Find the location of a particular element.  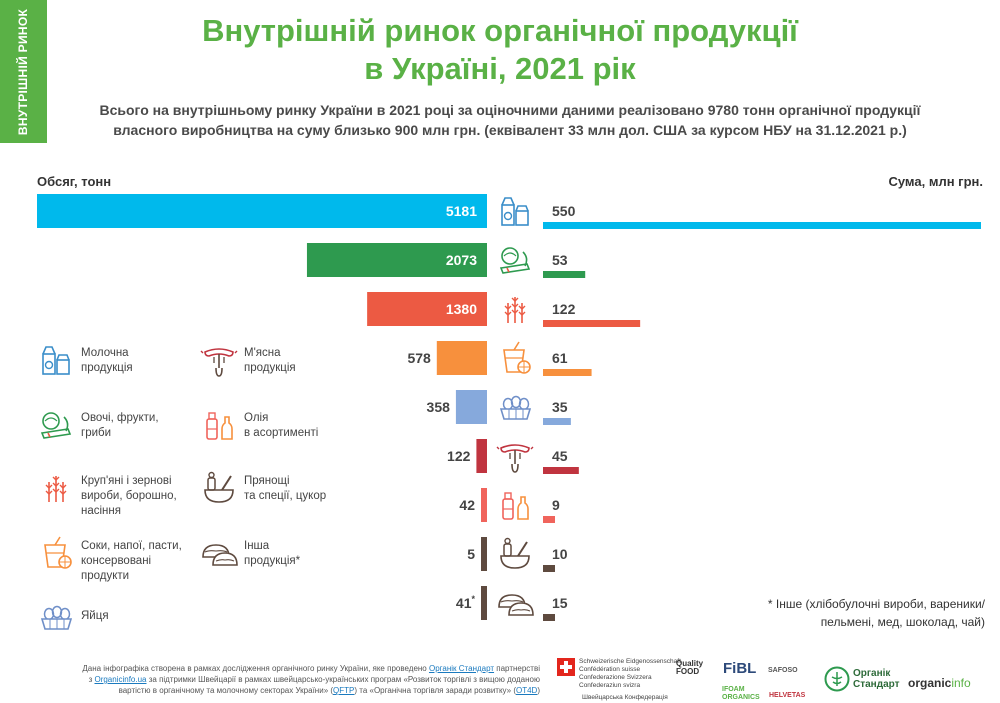

legend-label: Овочі, фрукти, гриби is located at coordinates (120, 423).